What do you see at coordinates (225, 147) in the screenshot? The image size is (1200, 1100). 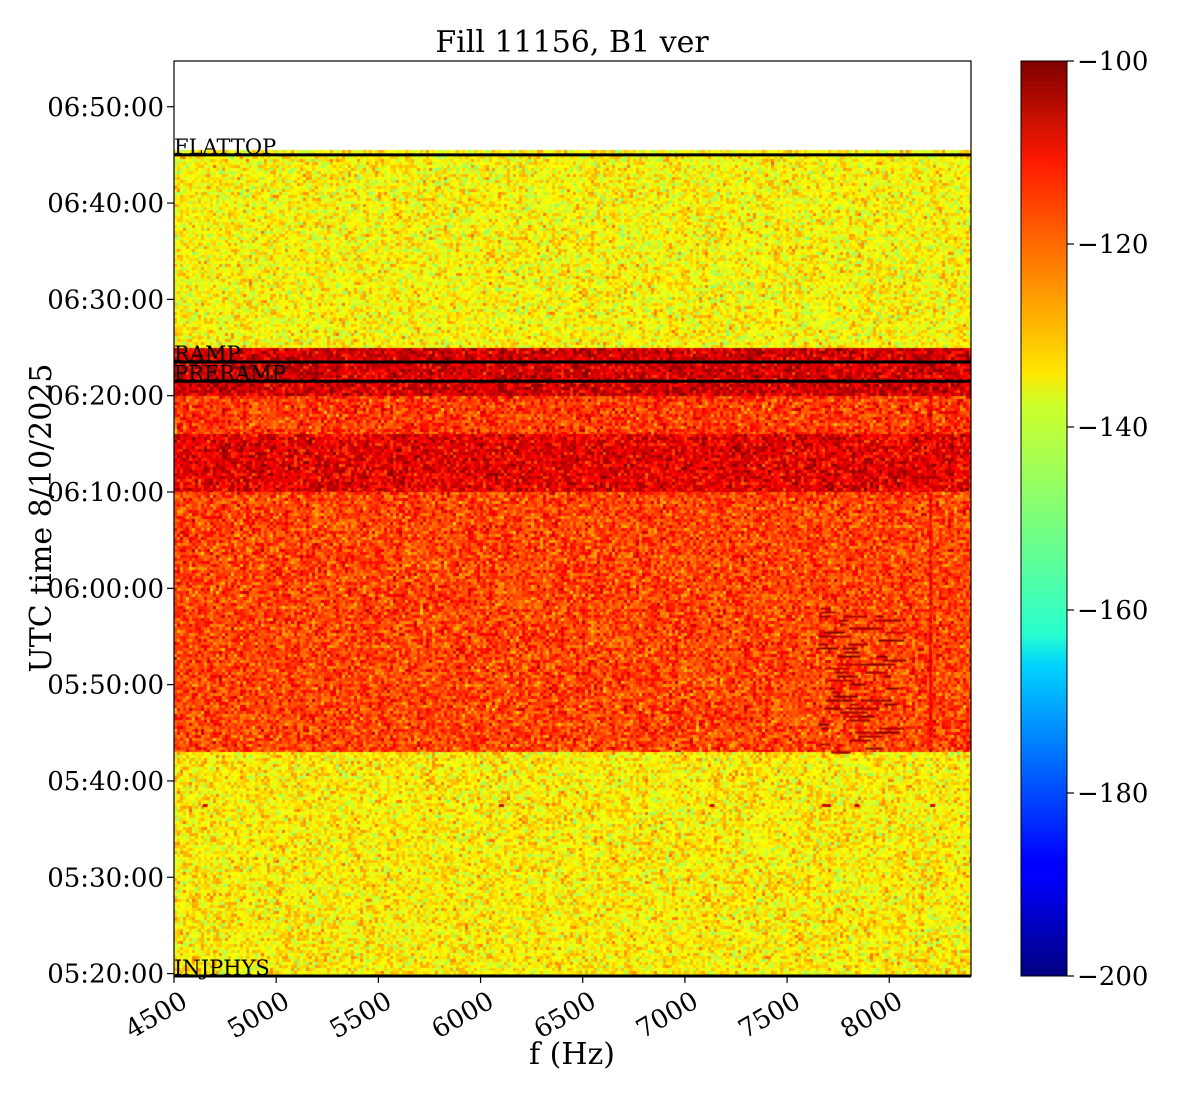 I see `marker-label: FLATTOP` at bounding box center [225, 147].